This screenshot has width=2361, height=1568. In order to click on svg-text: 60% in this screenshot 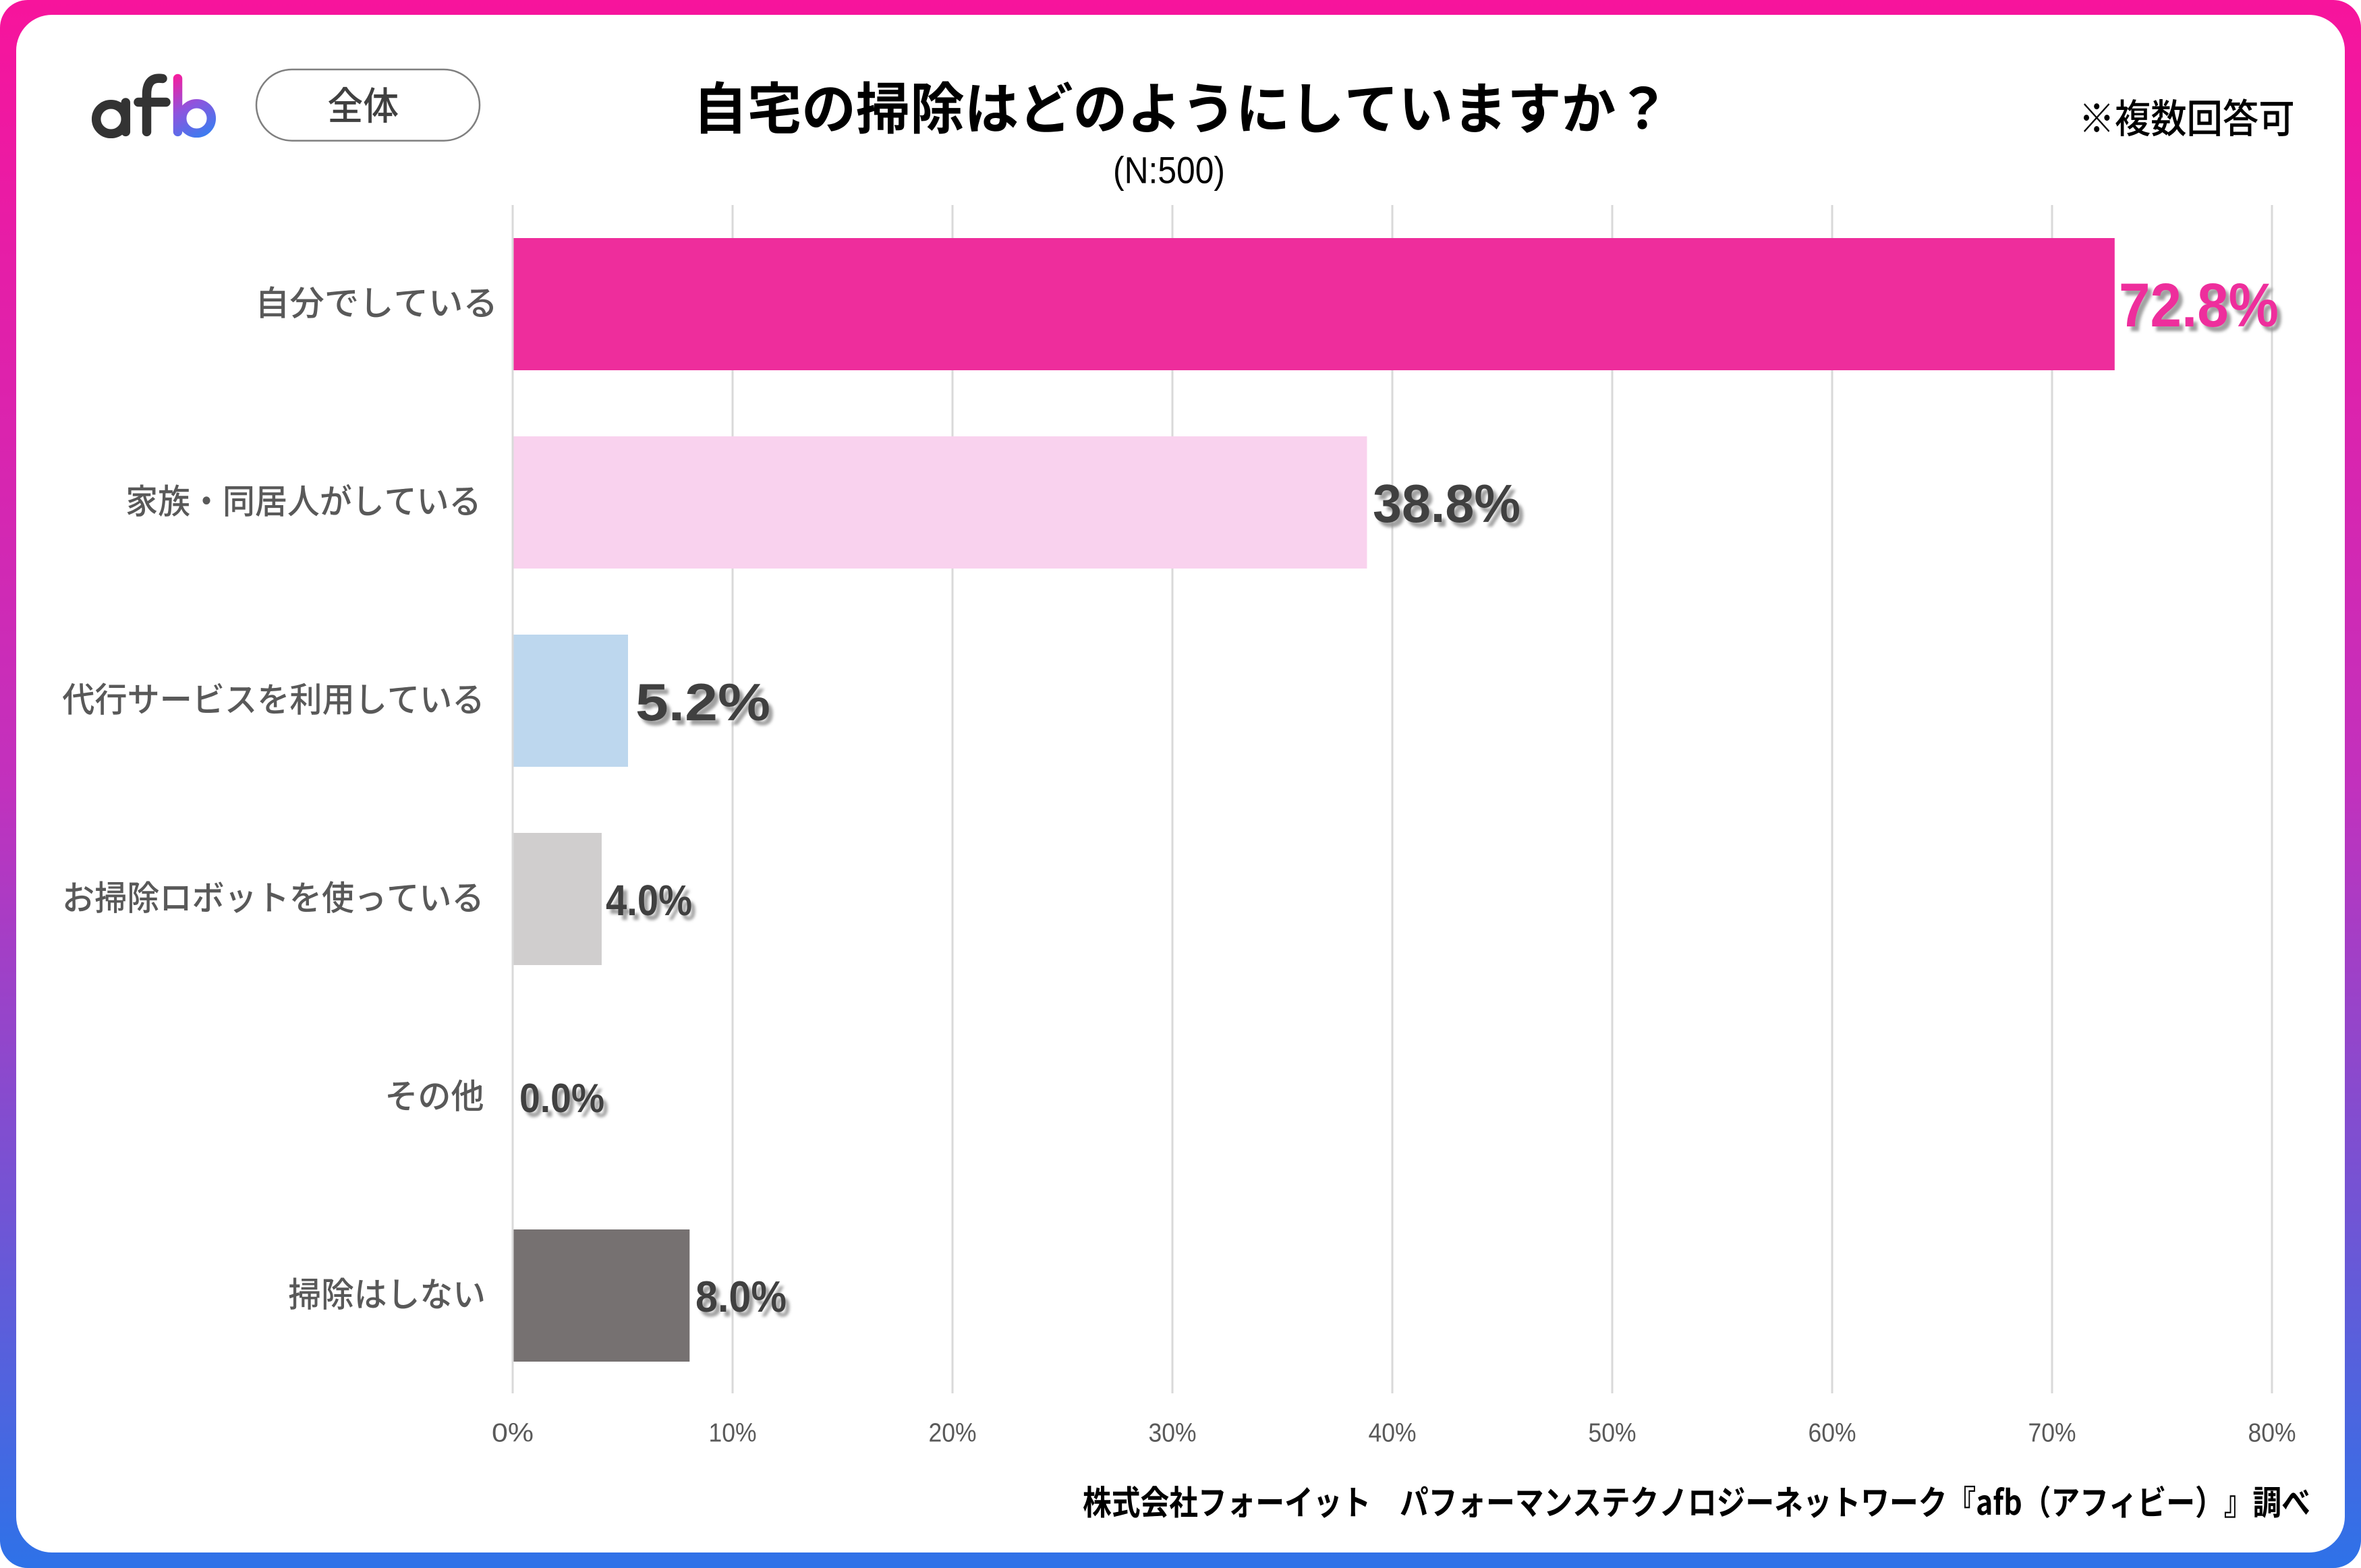, I will do `click(1832, 1433)`.